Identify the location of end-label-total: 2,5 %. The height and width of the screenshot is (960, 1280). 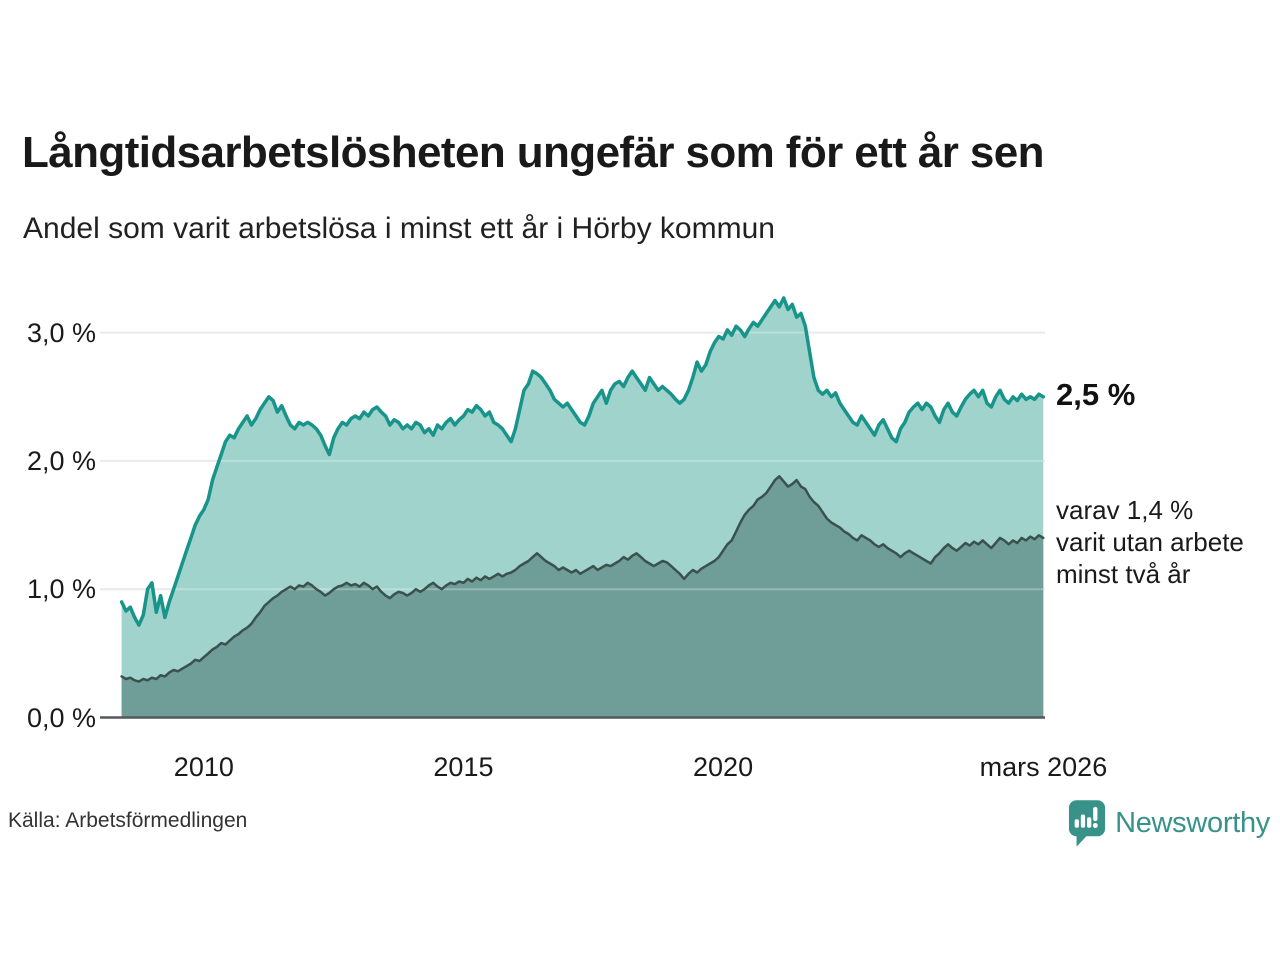
(1096, 394).